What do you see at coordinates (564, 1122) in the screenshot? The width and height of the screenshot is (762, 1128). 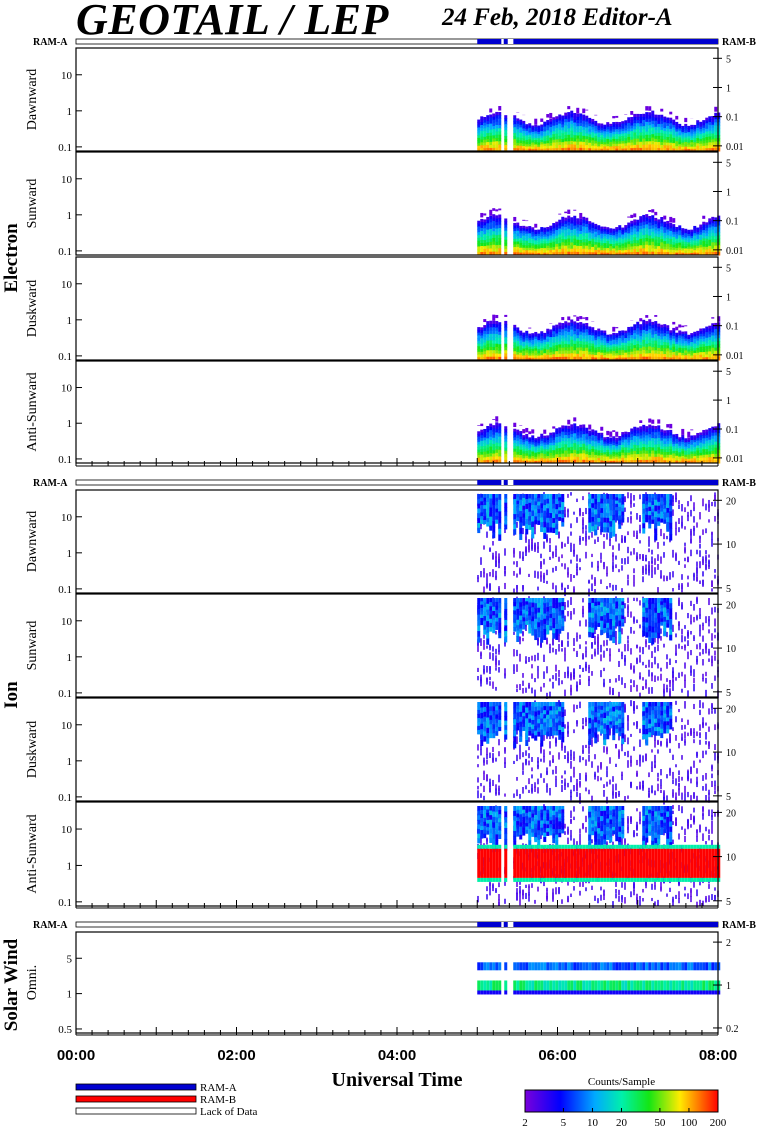 I see `colorbar-tick-1: 5` at bounding box center [564, 1122].